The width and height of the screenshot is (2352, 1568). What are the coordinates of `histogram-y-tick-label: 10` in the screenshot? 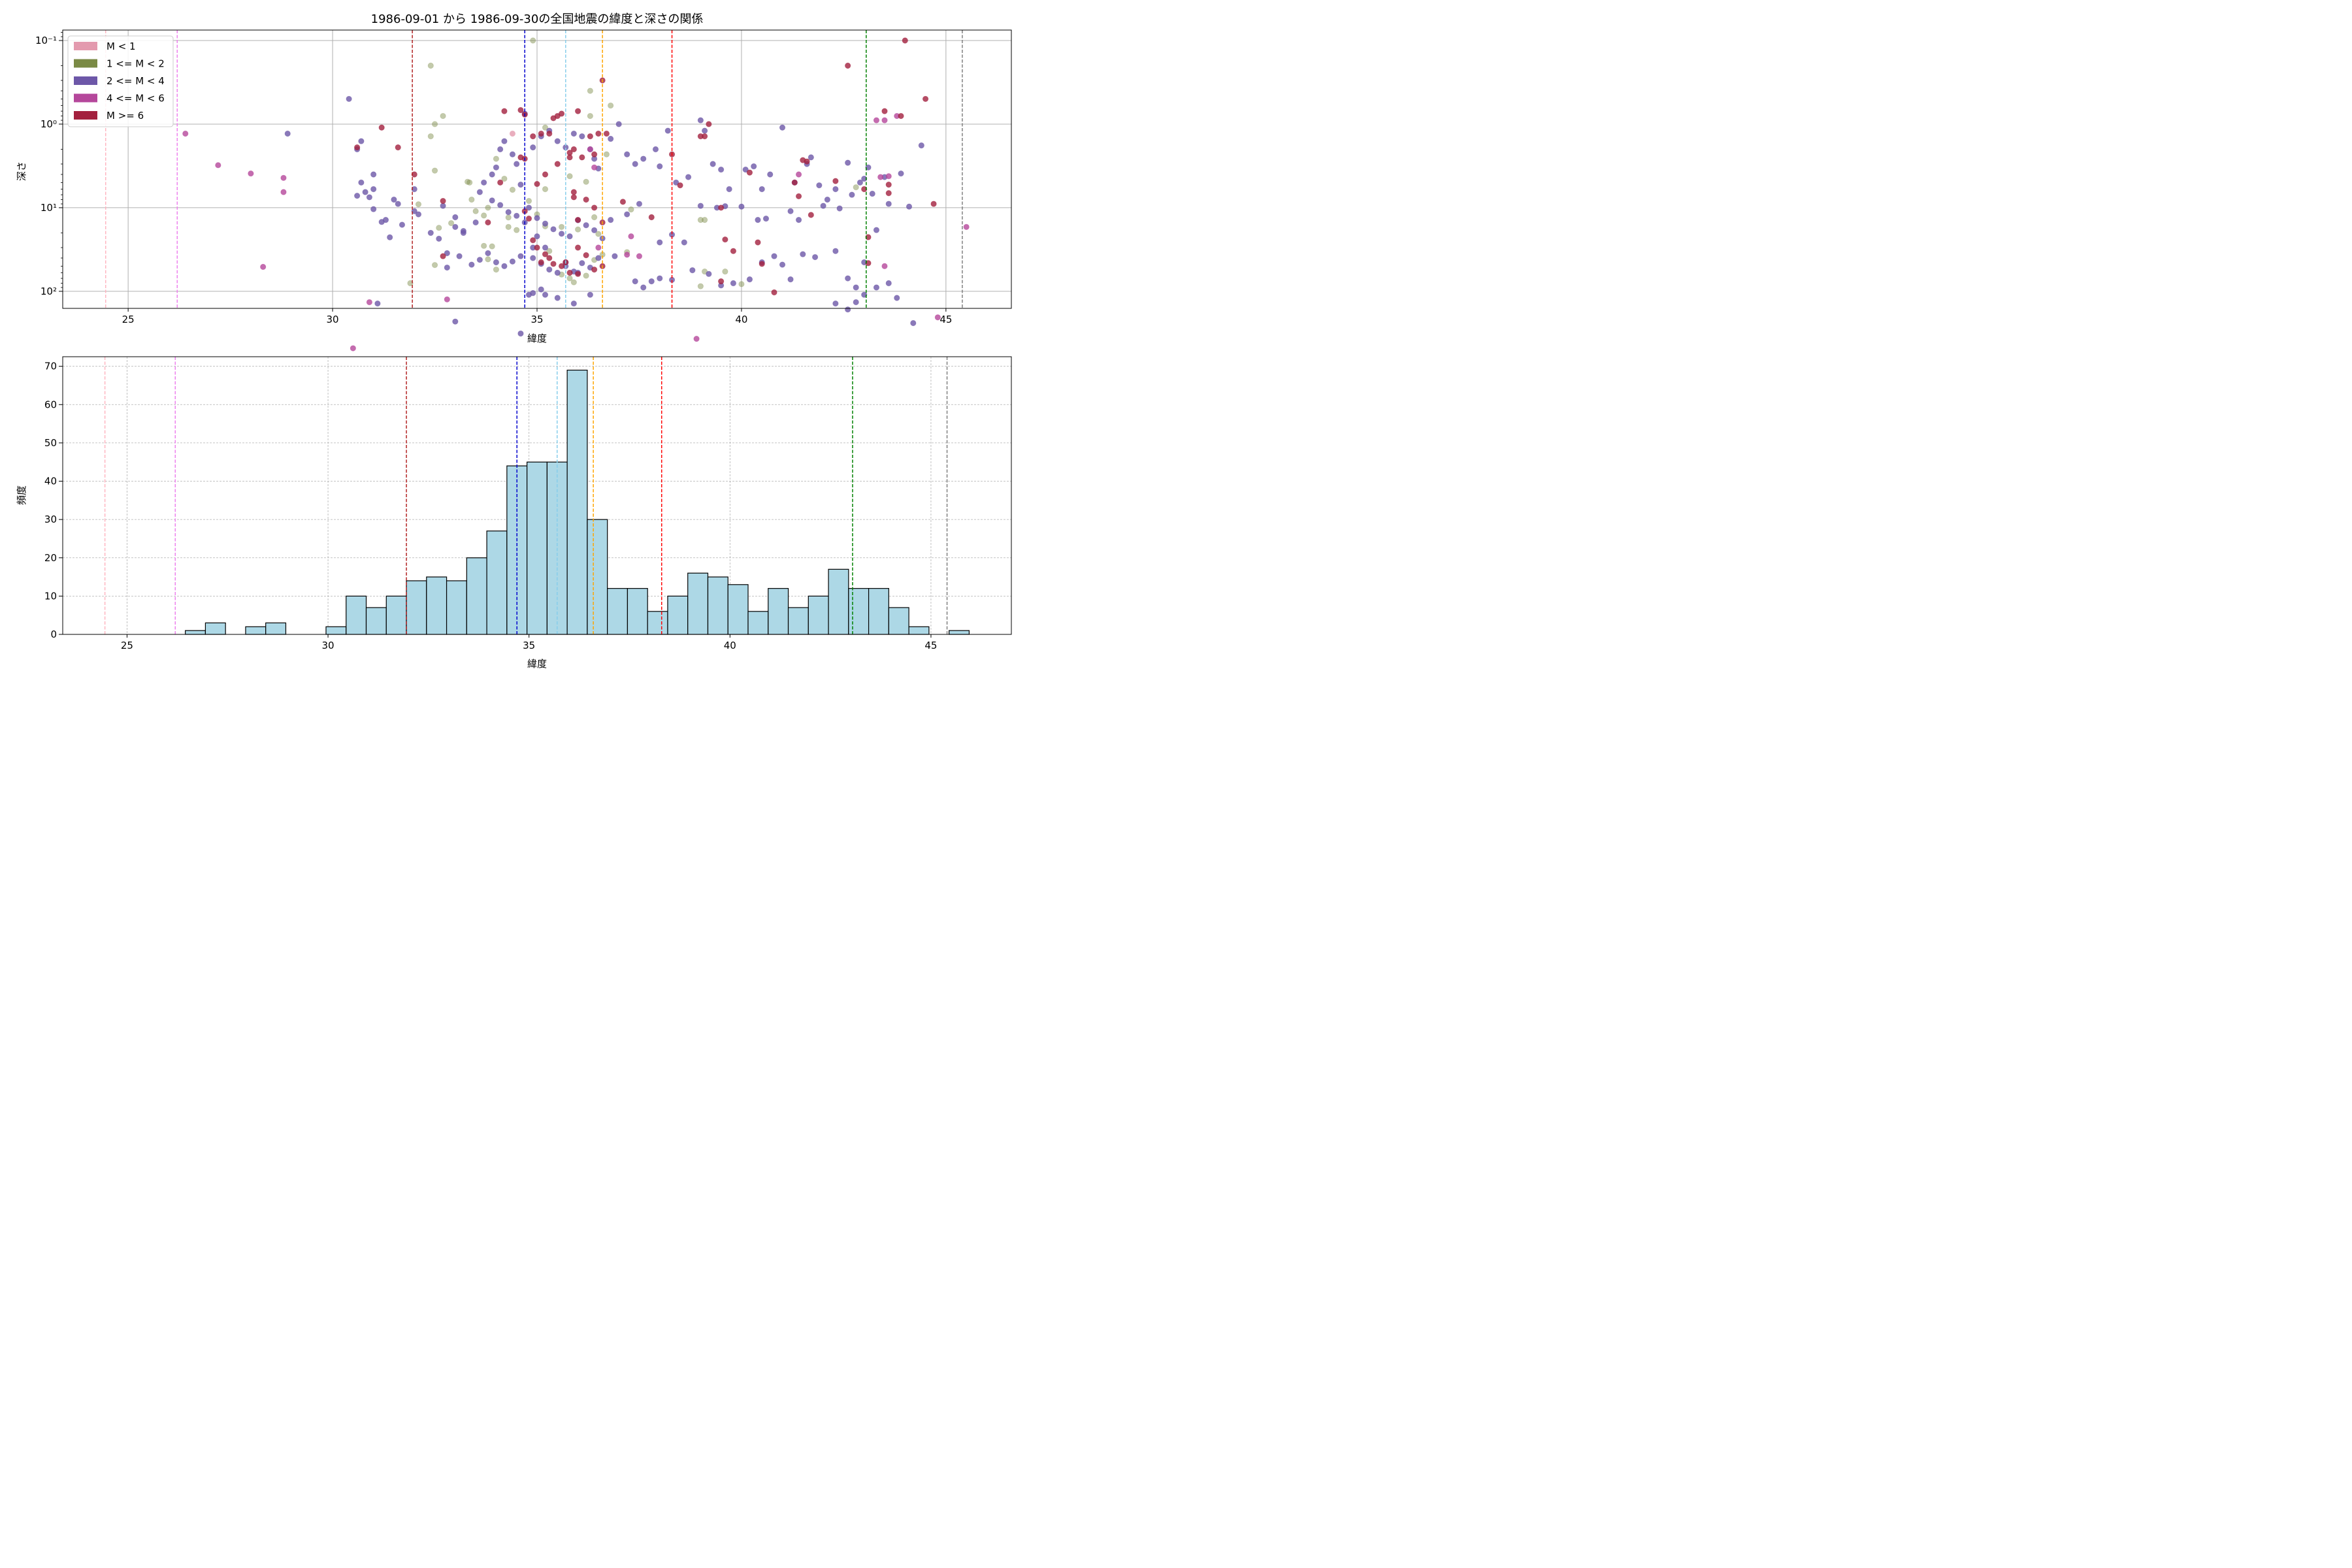 It's located at (50, 596).